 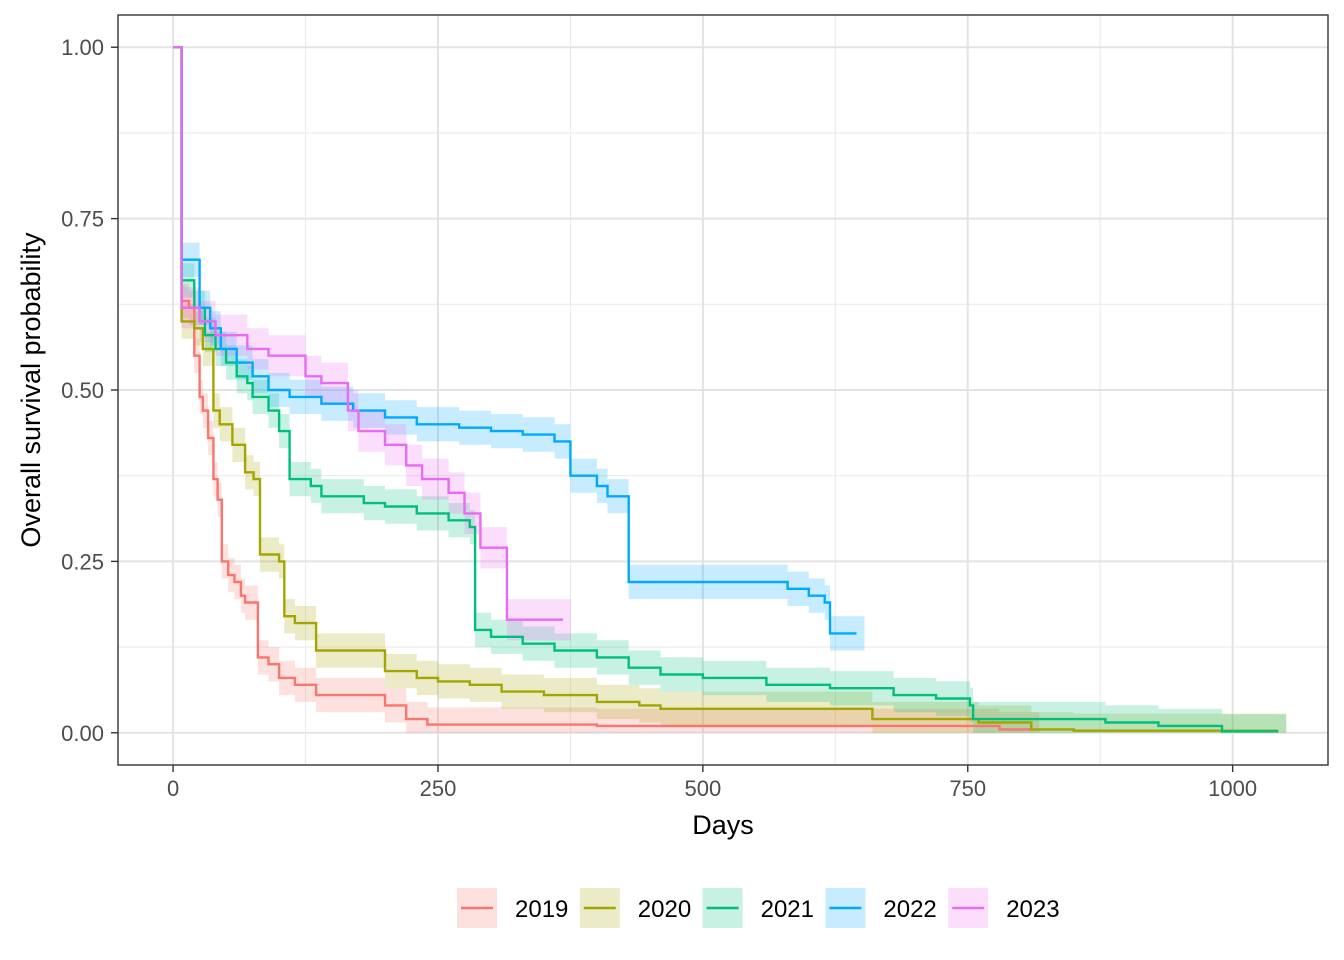 What do you see at coordinates (635, 908) in the screenshot?
I see `legend-item-2020: 2020` at bounding box center [635, 908].